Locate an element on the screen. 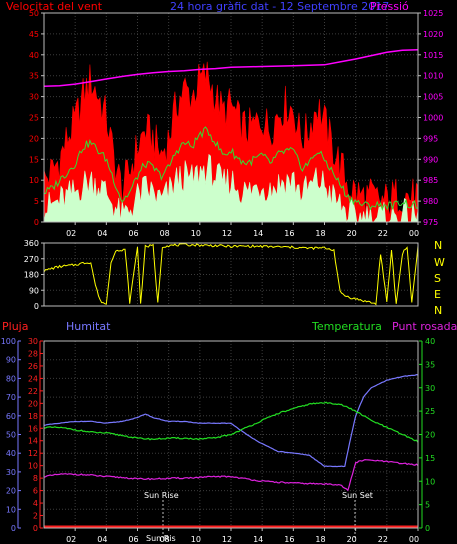  direction-label-s: S is located at coordinates (437, 278).